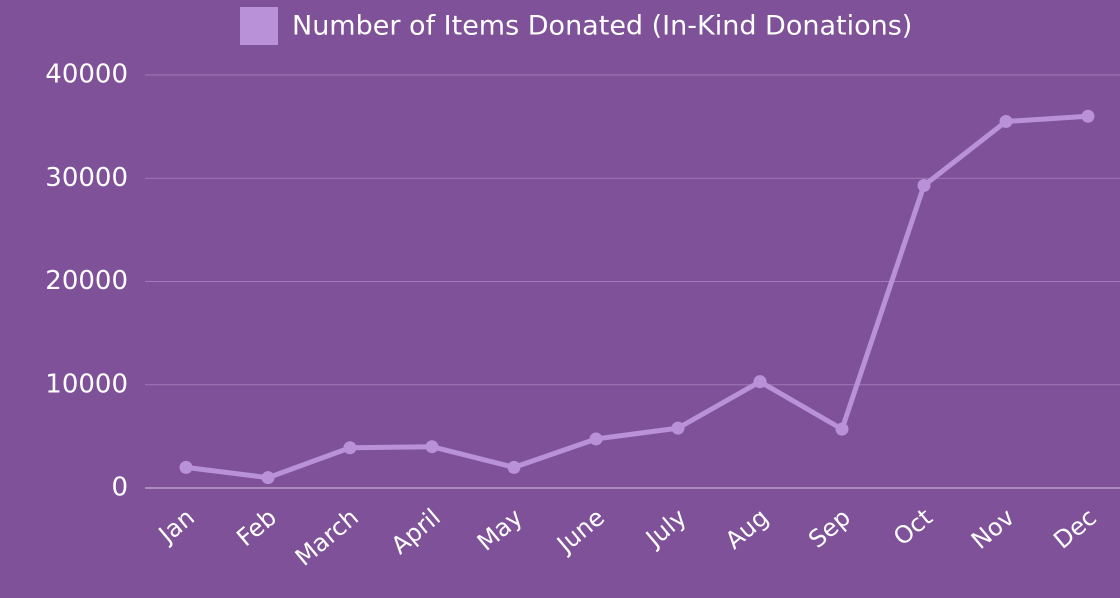 The image size is (1120, 598). Describe the element at coordinates (747, 529) in the screenshot. I see `x-tick-label: Aug` at that location.